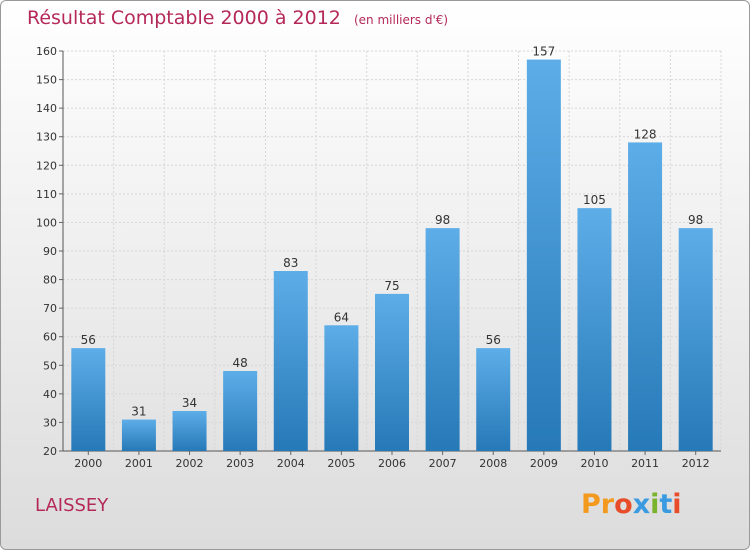 The height and width of the screenshot is (550, 750). I want to click on bar-2010, so click(594, 329).